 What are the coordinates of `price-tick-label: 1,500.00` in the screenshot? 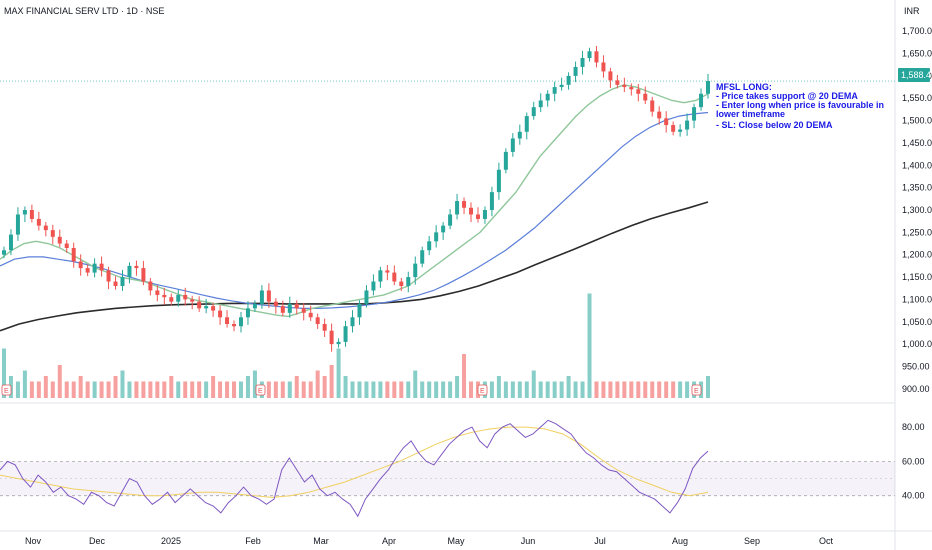 It's located at (917, 121).